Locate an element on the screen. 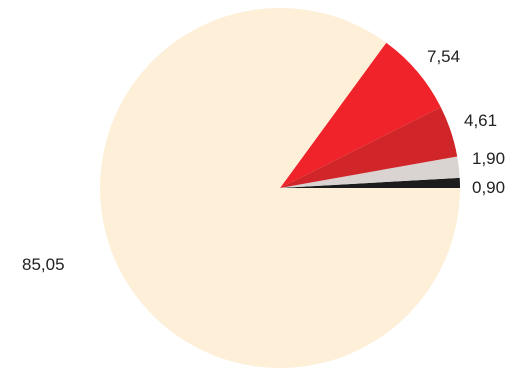  slice-label-0-90: 0,90 is located at coordinates (488, 187).